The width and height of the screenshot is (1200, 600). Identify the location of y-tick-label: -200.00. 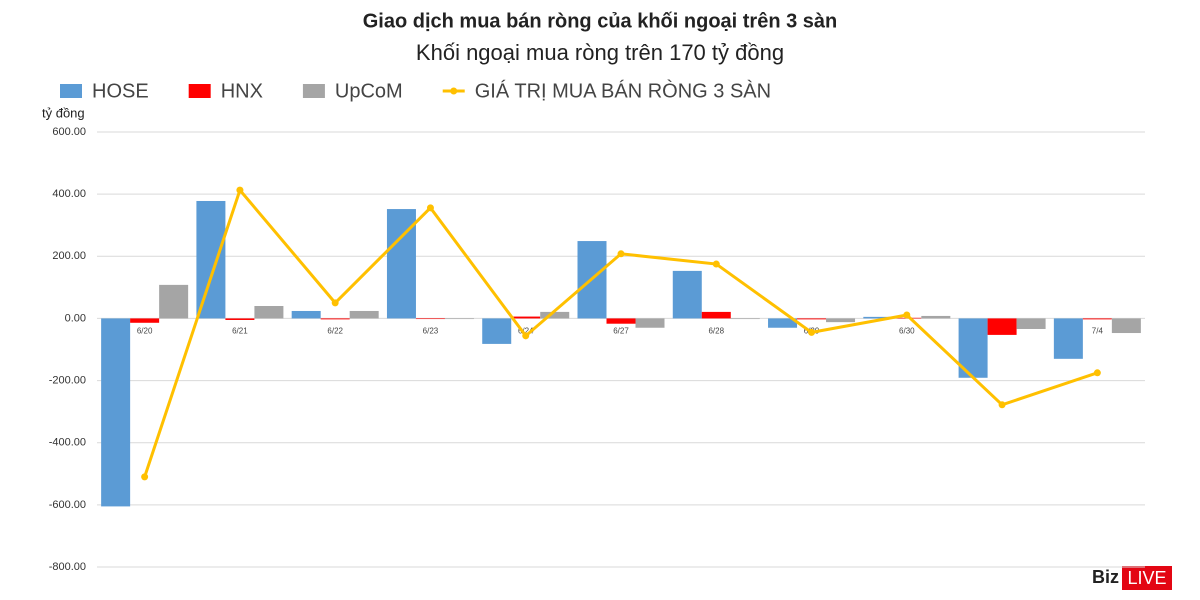
(67, 380).